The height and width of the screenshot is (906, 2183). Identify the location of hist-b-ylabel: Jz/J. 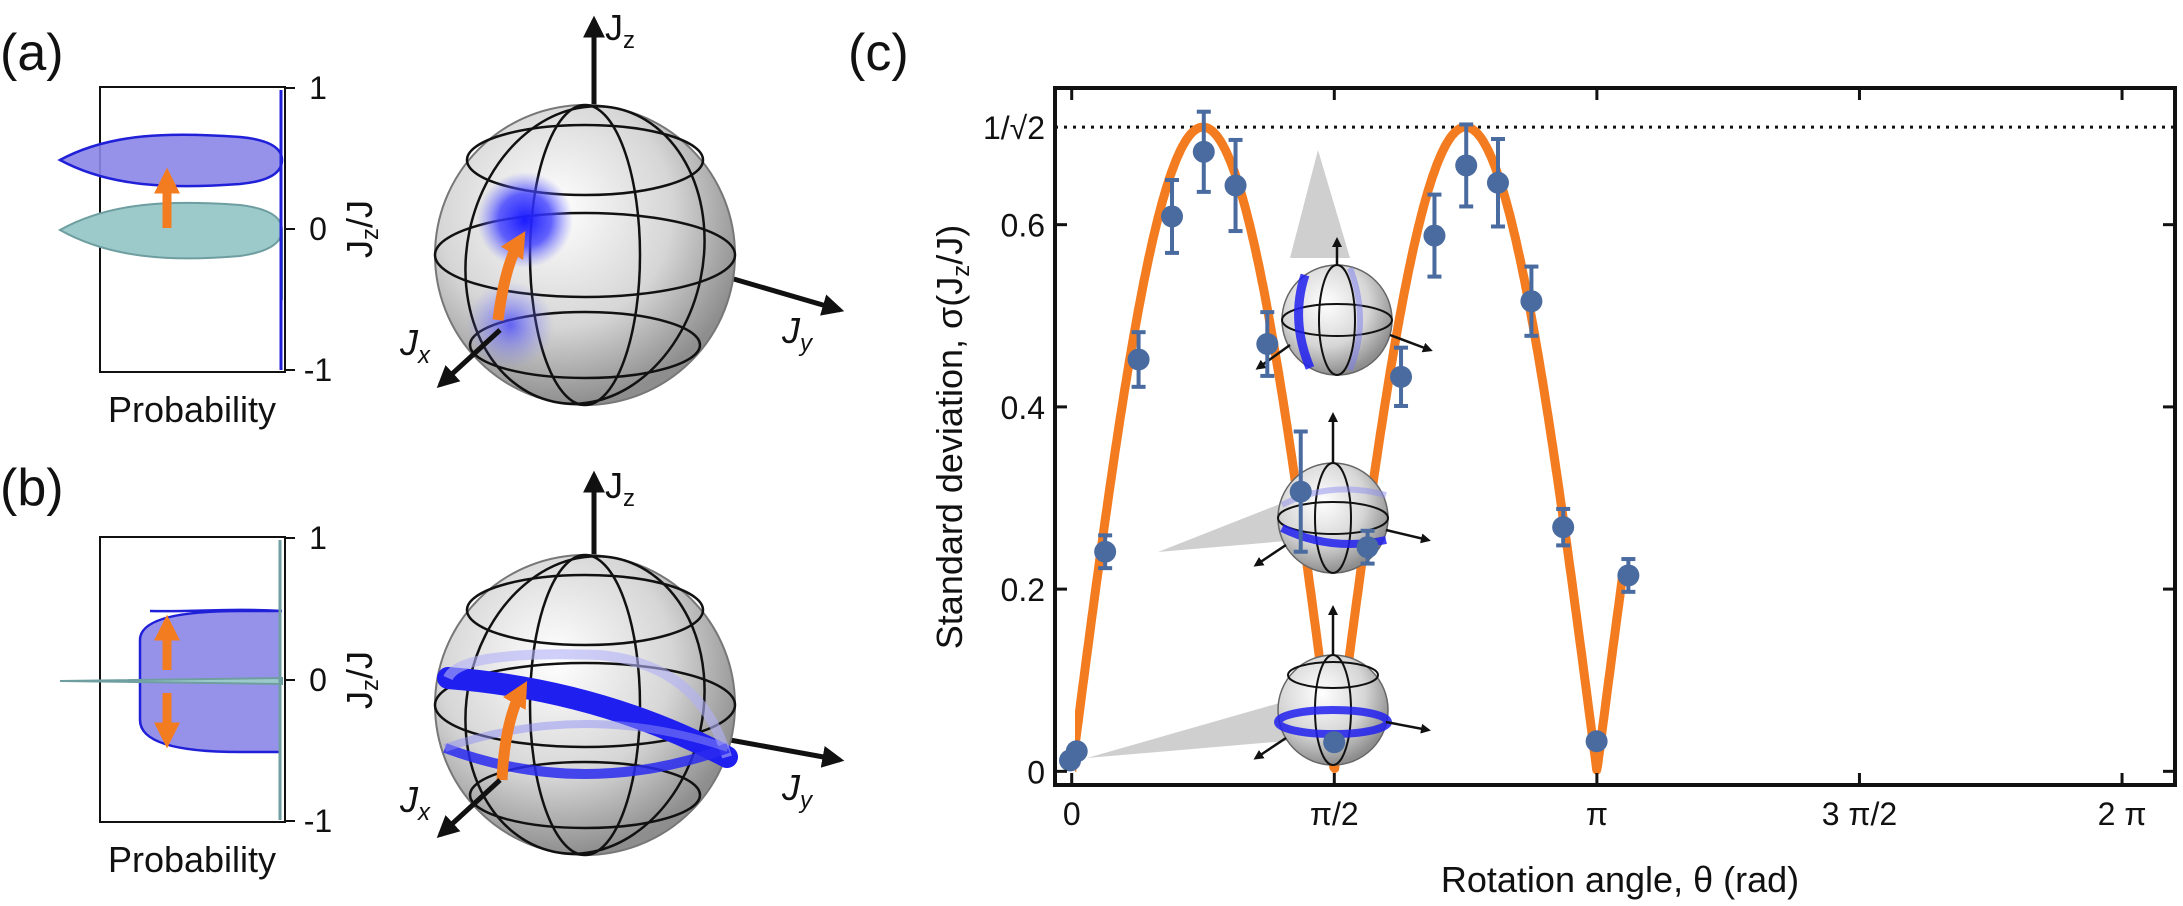
(361, 680).